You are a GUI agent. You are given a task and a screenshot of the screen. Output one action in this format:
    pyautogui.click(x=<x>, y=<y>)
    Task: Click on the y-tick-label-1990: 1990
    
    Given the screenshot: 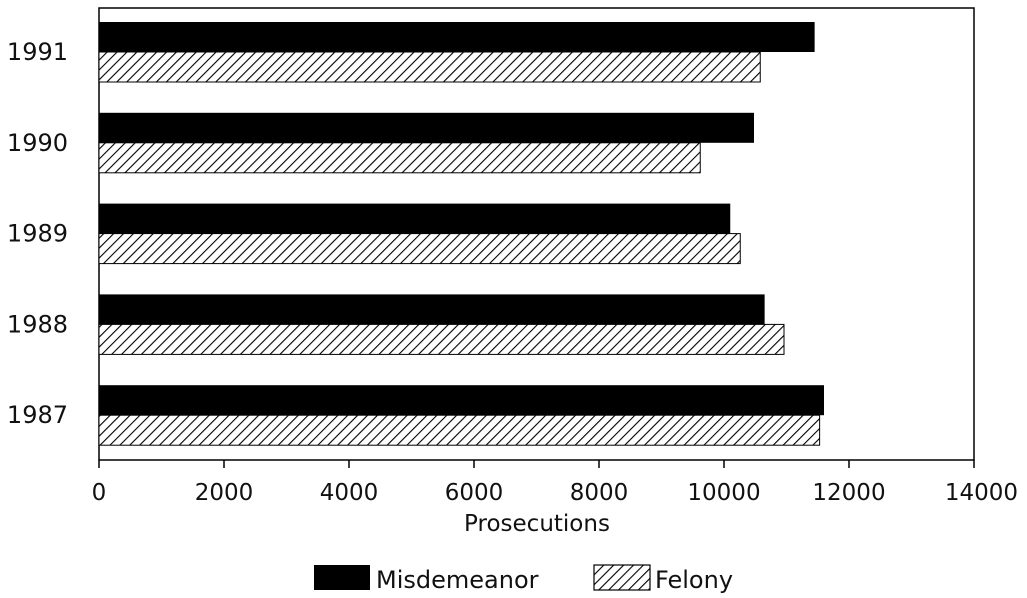 What is the action you would take?
    pyautogui.click(x=37, y=143)
    